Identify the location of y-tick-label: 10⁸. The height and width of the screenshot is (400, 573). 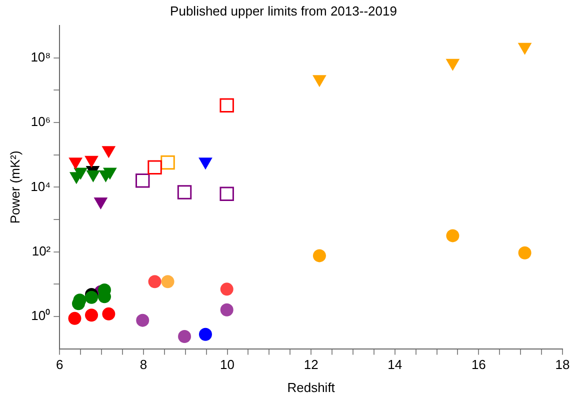
(40, 57).